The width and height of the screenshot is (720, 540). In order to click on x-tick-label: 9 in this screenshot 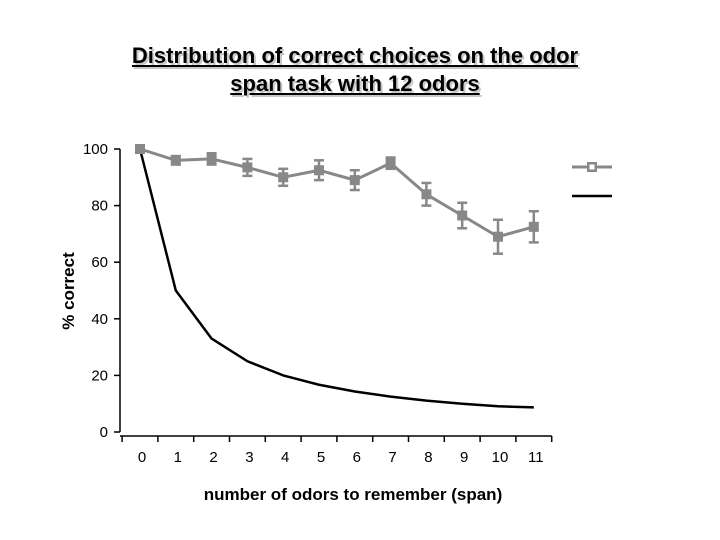, I will do `click(464, 457)`.